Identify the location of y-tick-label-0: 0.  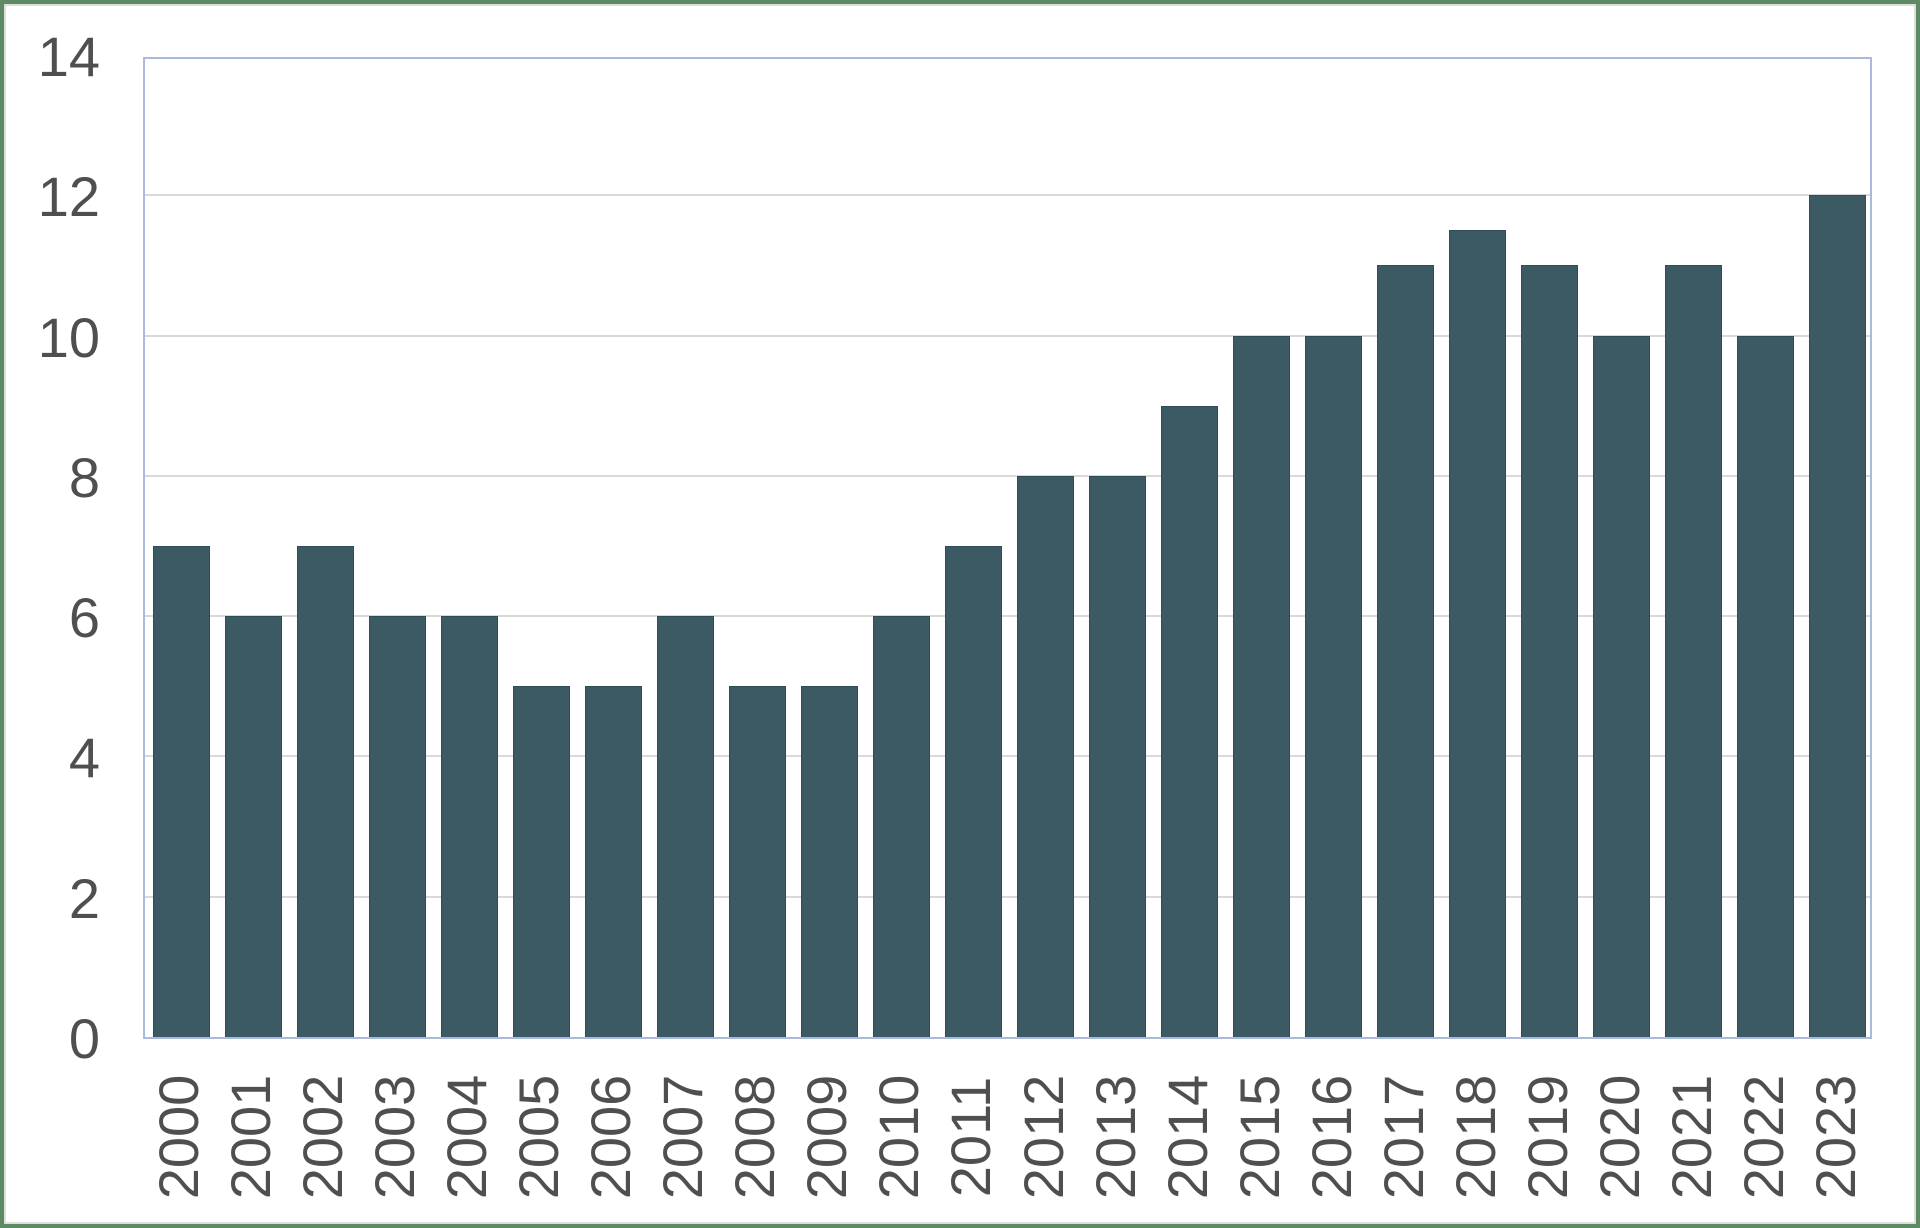
(84, 1038).